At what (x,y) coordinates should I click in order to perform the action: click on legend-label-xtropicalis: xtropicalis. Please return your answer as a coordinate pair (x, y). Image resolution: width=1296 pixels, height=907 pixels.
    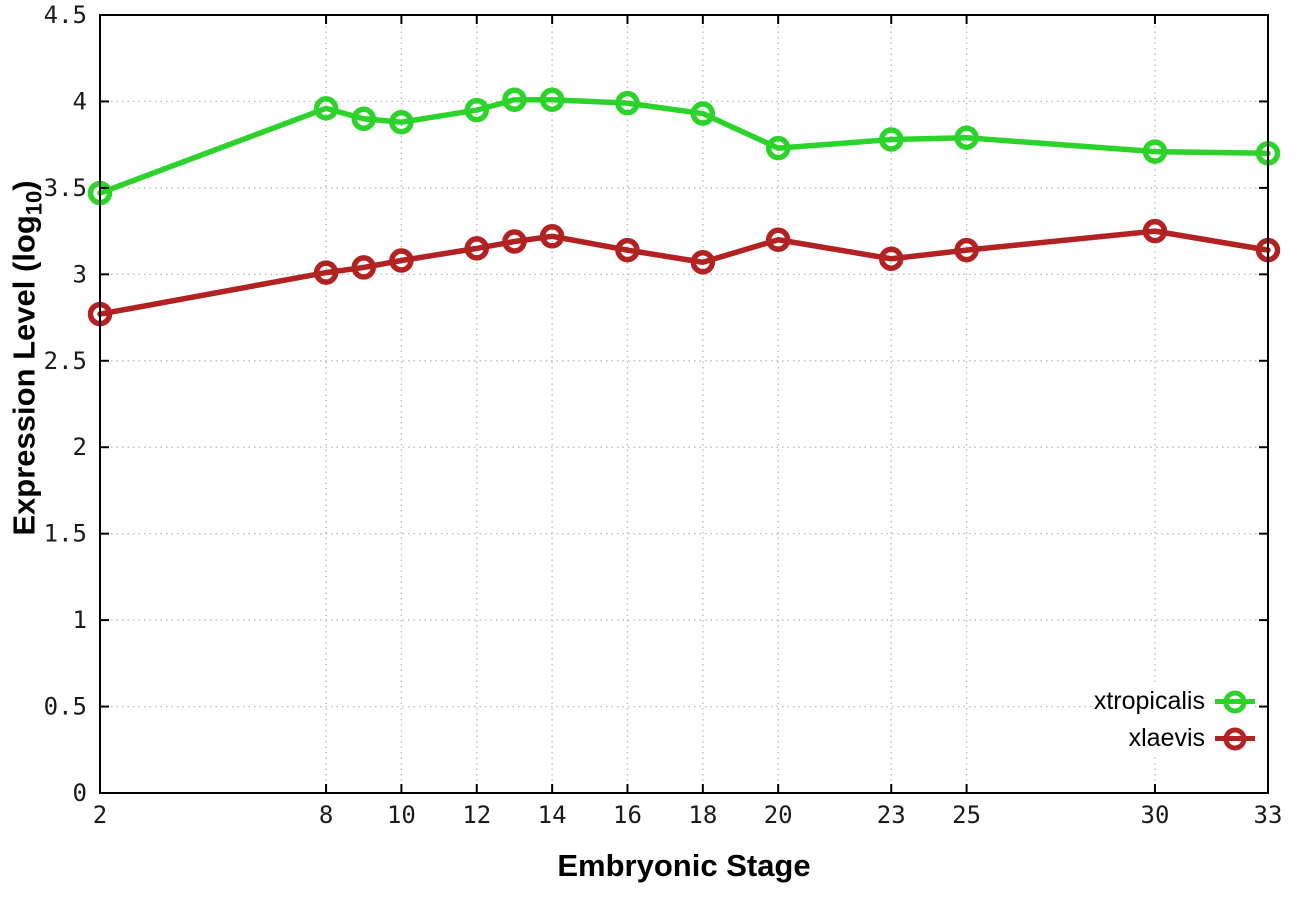
    Looking at the image, I should click on (1149, 701).